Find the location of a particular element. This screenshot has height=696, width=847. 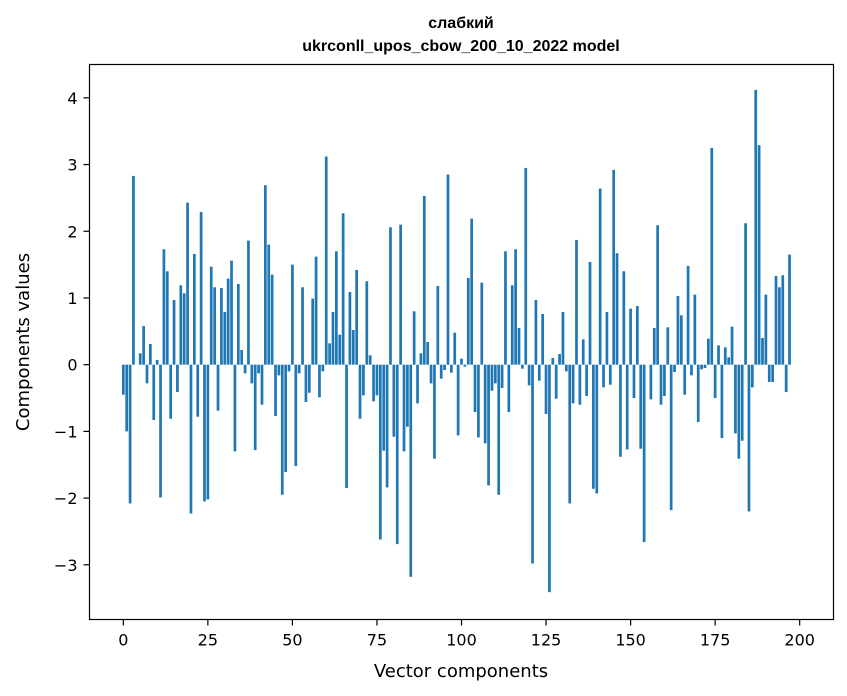

y-tick-label: 1 is located at coordinates (72, 298).